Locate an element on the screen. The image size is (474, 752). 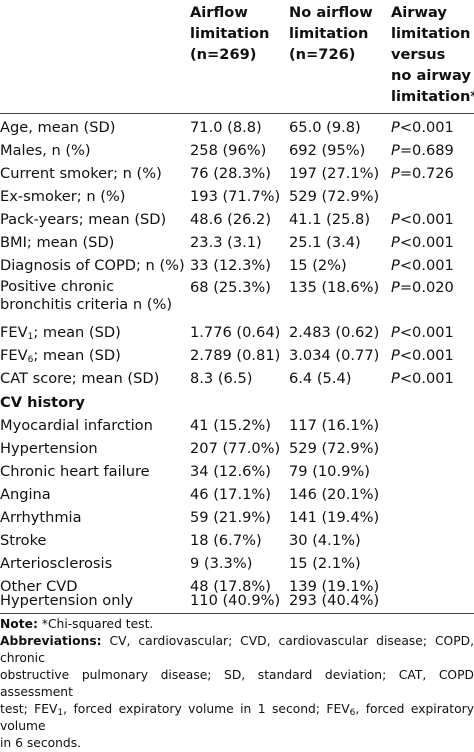
p-value: P=0.726 is located at coordinates (422, 173).